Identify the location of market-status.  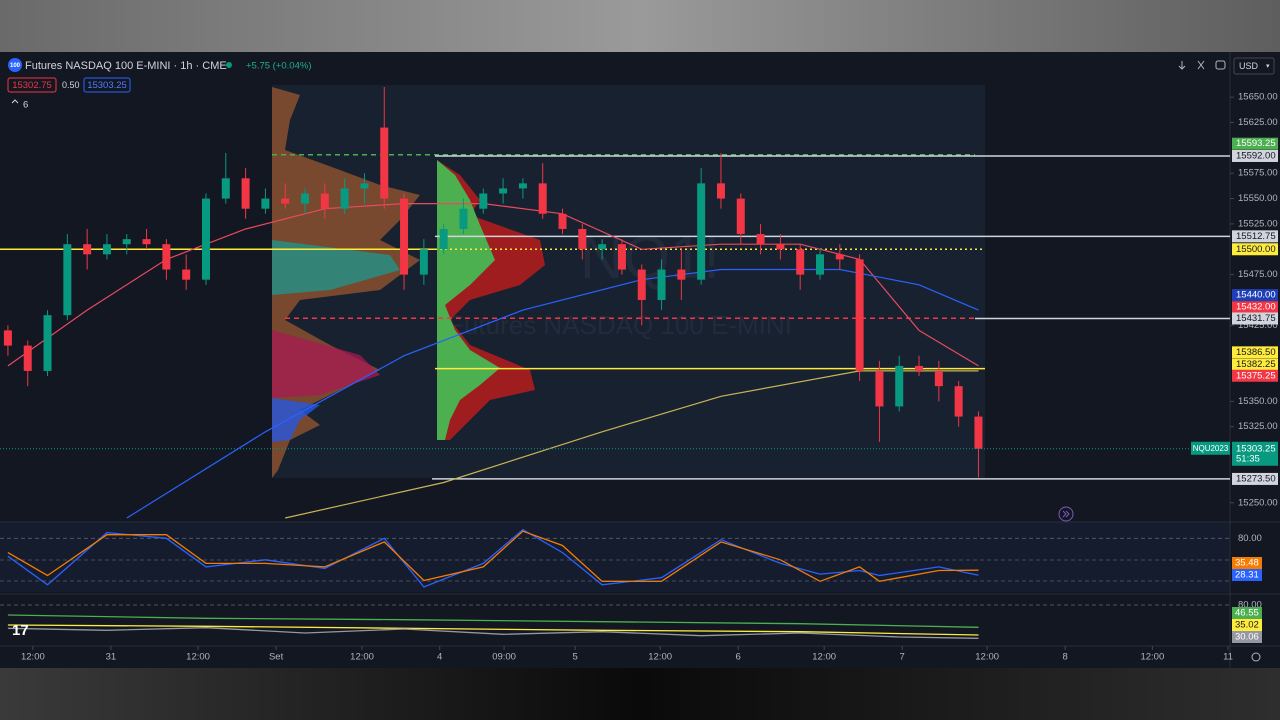
(229, 65).